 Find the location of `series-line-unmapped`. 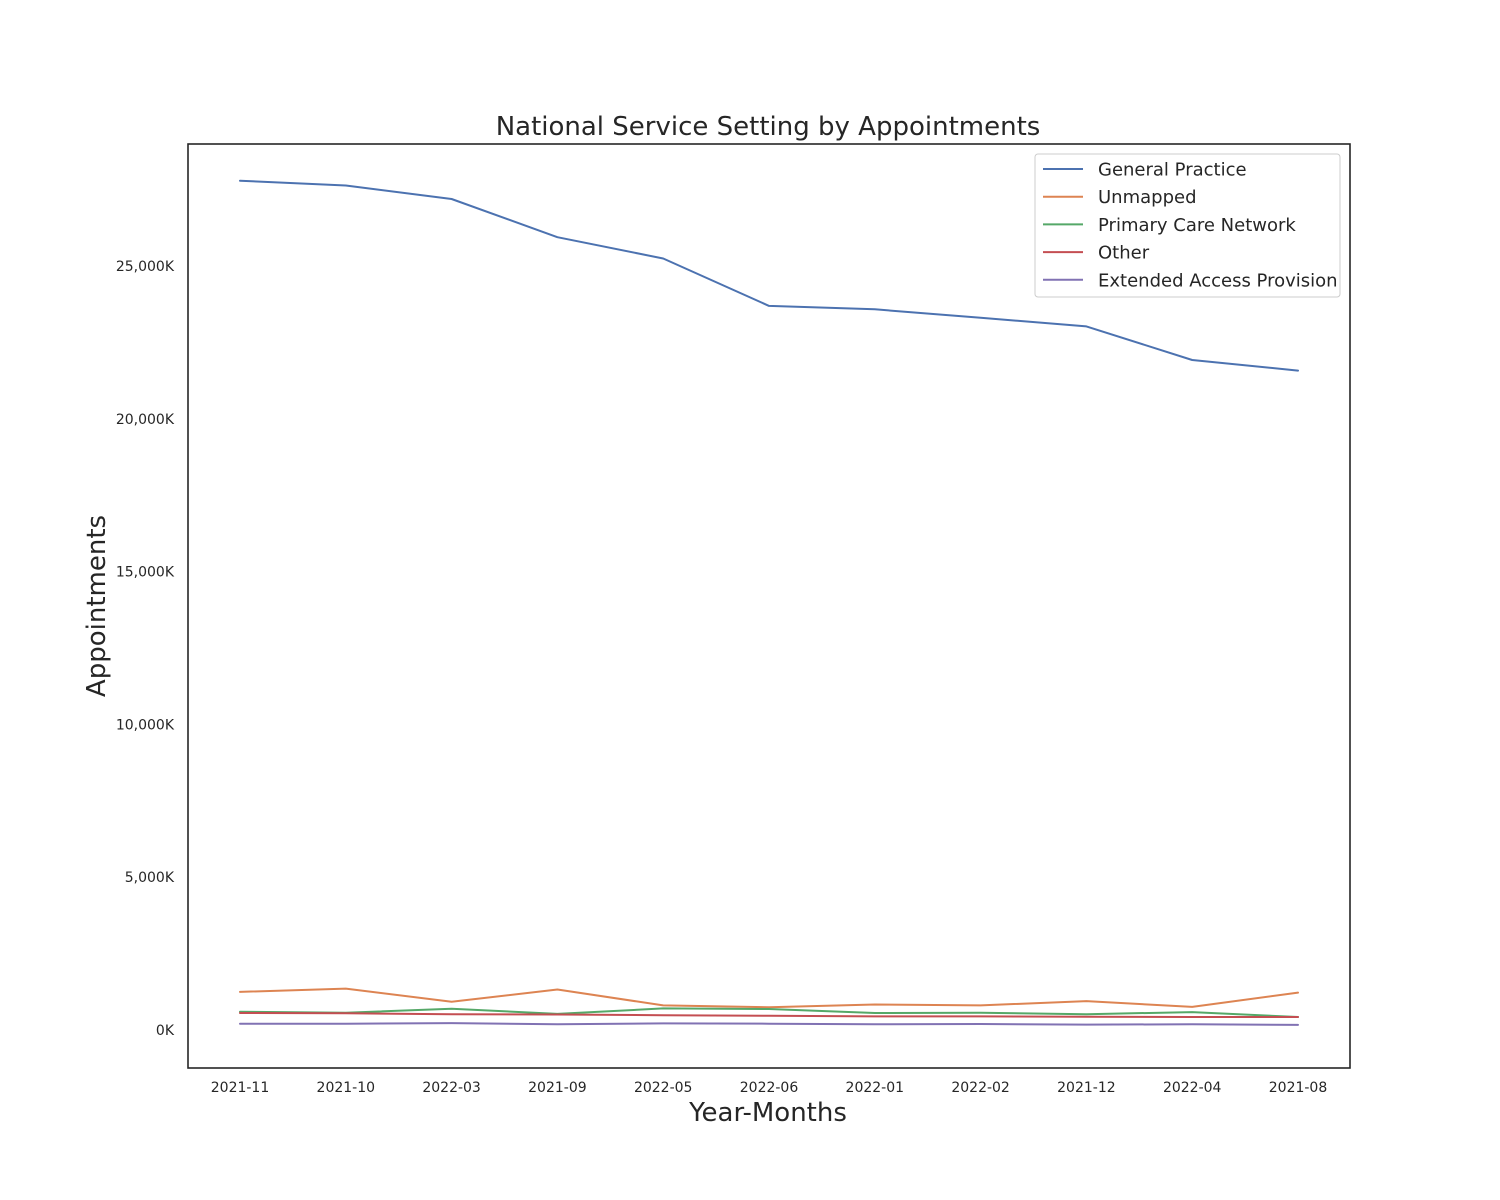

series-line-unmapped is located at coordinates (769, 998).